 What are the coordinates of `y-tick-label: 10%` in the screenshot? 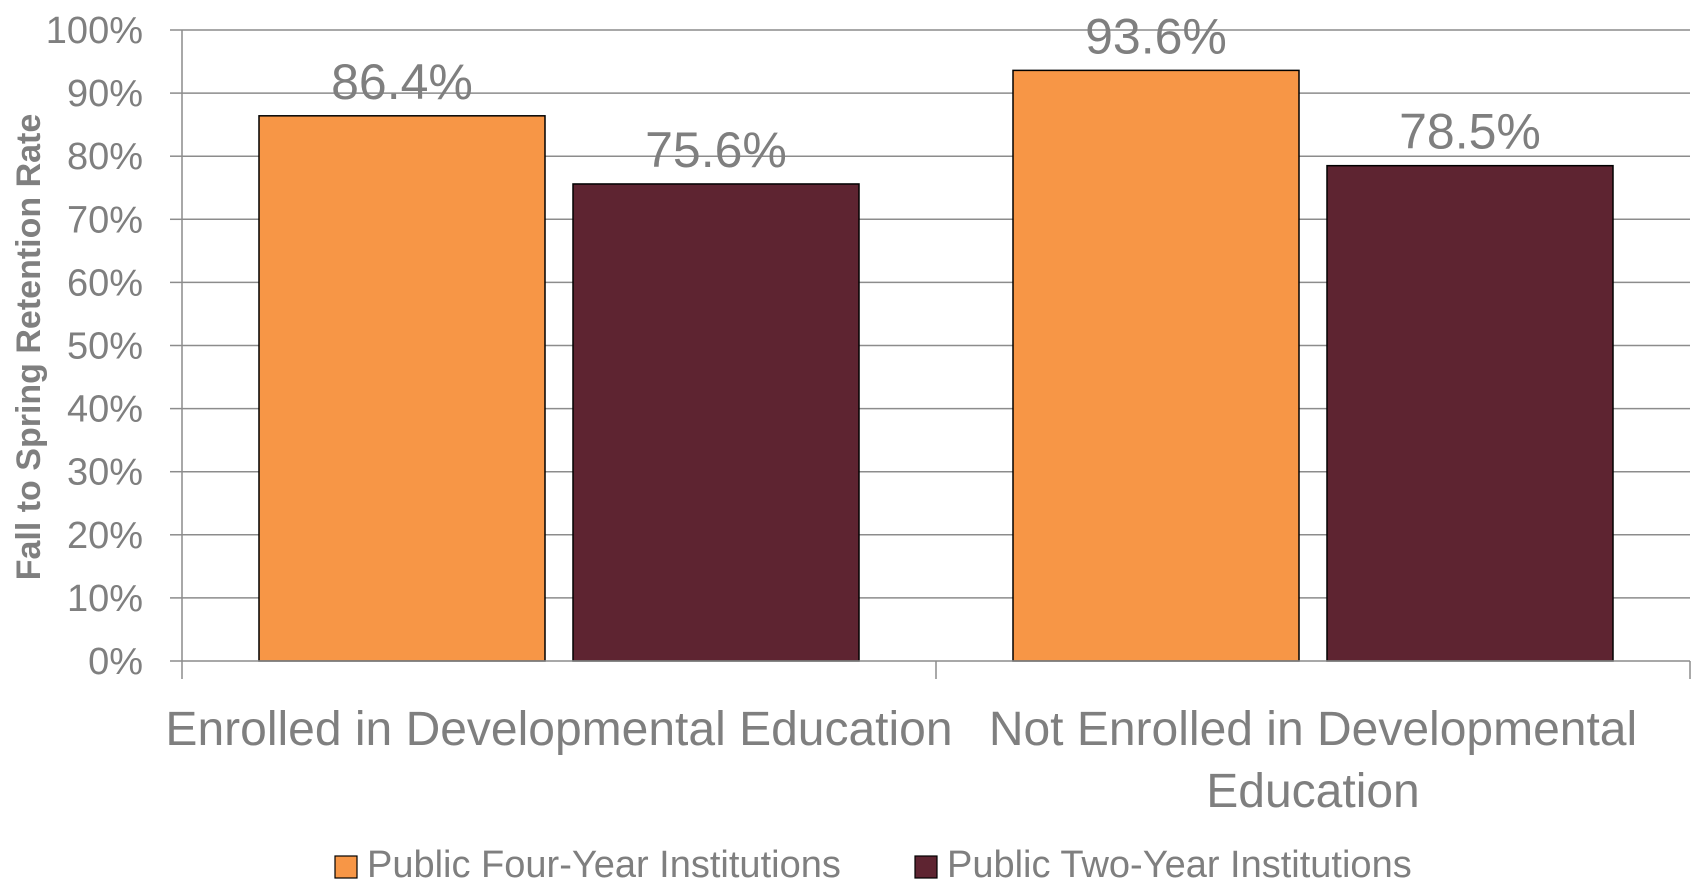 It's located at (105, 599).